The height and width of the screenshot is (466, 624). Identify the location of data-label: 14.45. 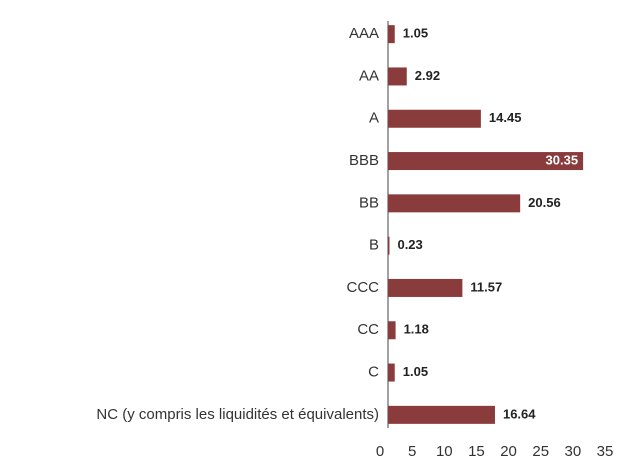
(505, 117).